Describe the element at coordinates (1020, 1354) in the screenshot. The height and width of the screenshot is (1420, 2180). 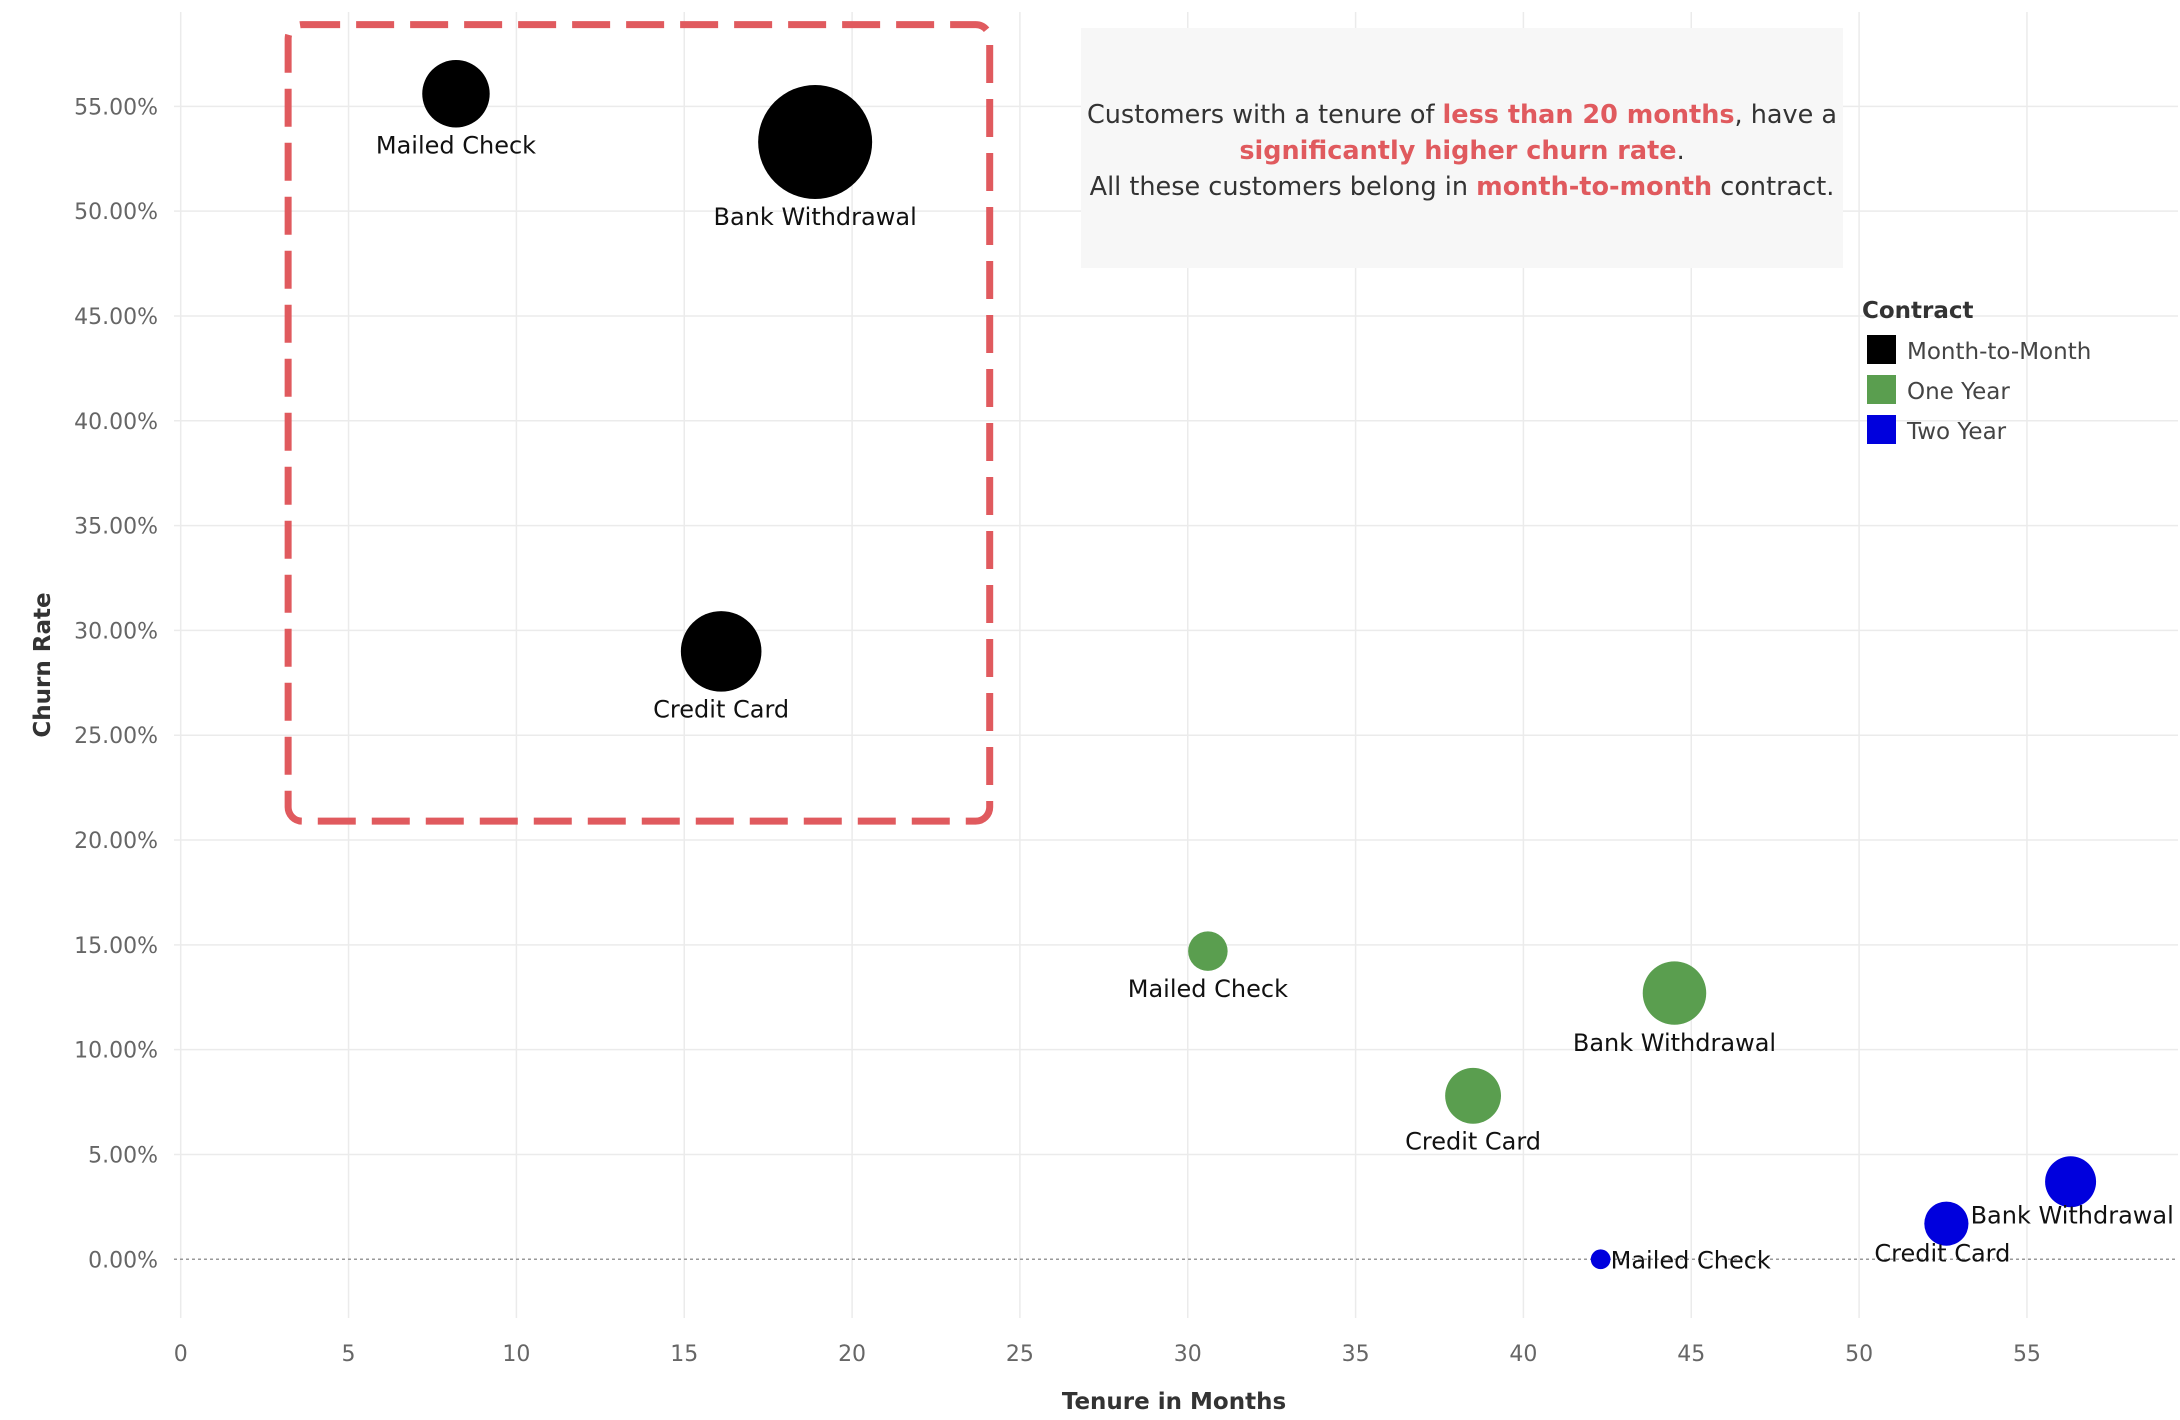
I see `x-tick-label: 25` at that location.